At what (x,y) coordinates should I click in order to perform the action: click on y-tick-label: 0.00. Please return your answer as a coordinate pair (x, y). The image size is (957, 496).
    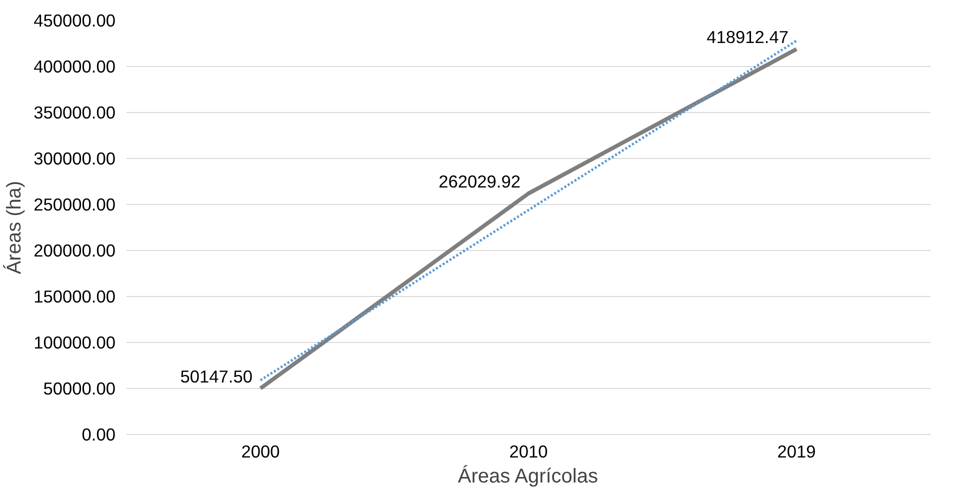
    Looking at the image, I should click on (99, 434).